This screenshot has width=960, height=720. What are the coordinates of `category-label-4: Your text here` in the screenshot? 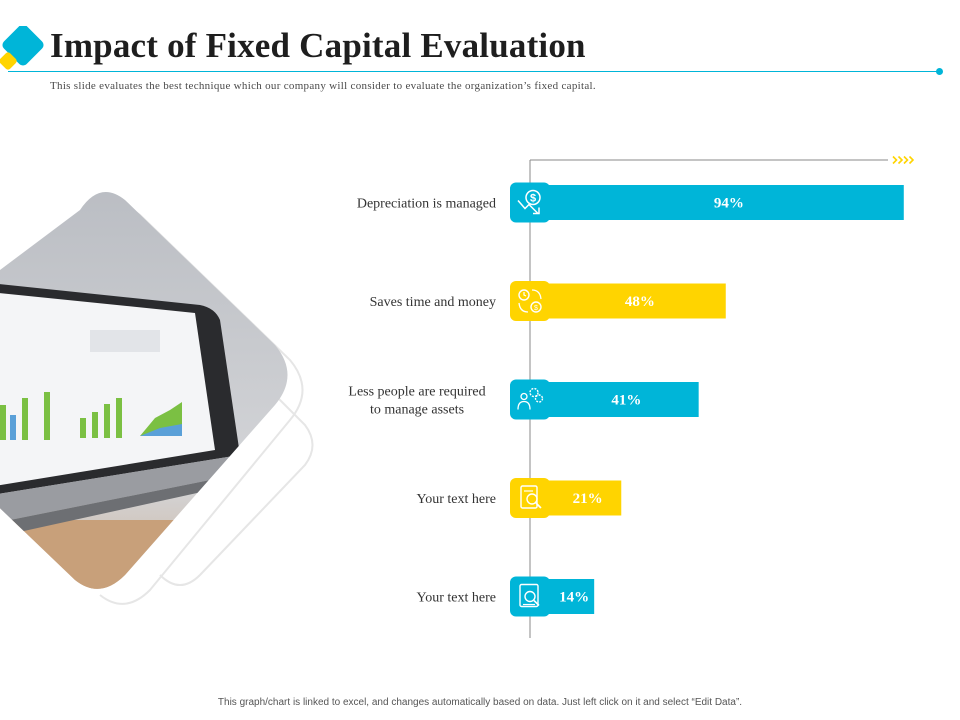 It's located at (456, 499).